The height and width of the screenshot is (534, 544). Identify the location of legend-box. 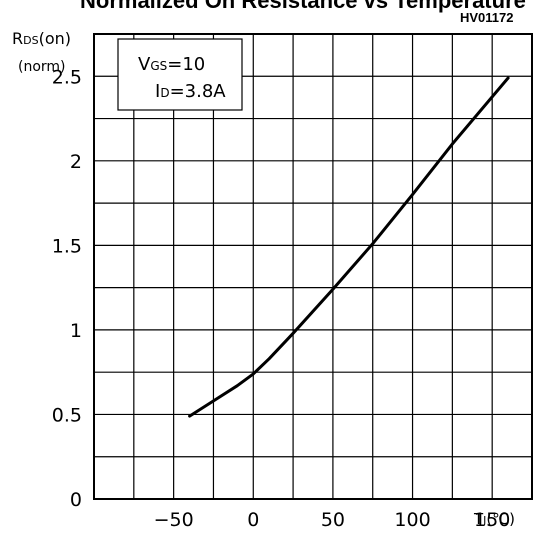
(180, 74).